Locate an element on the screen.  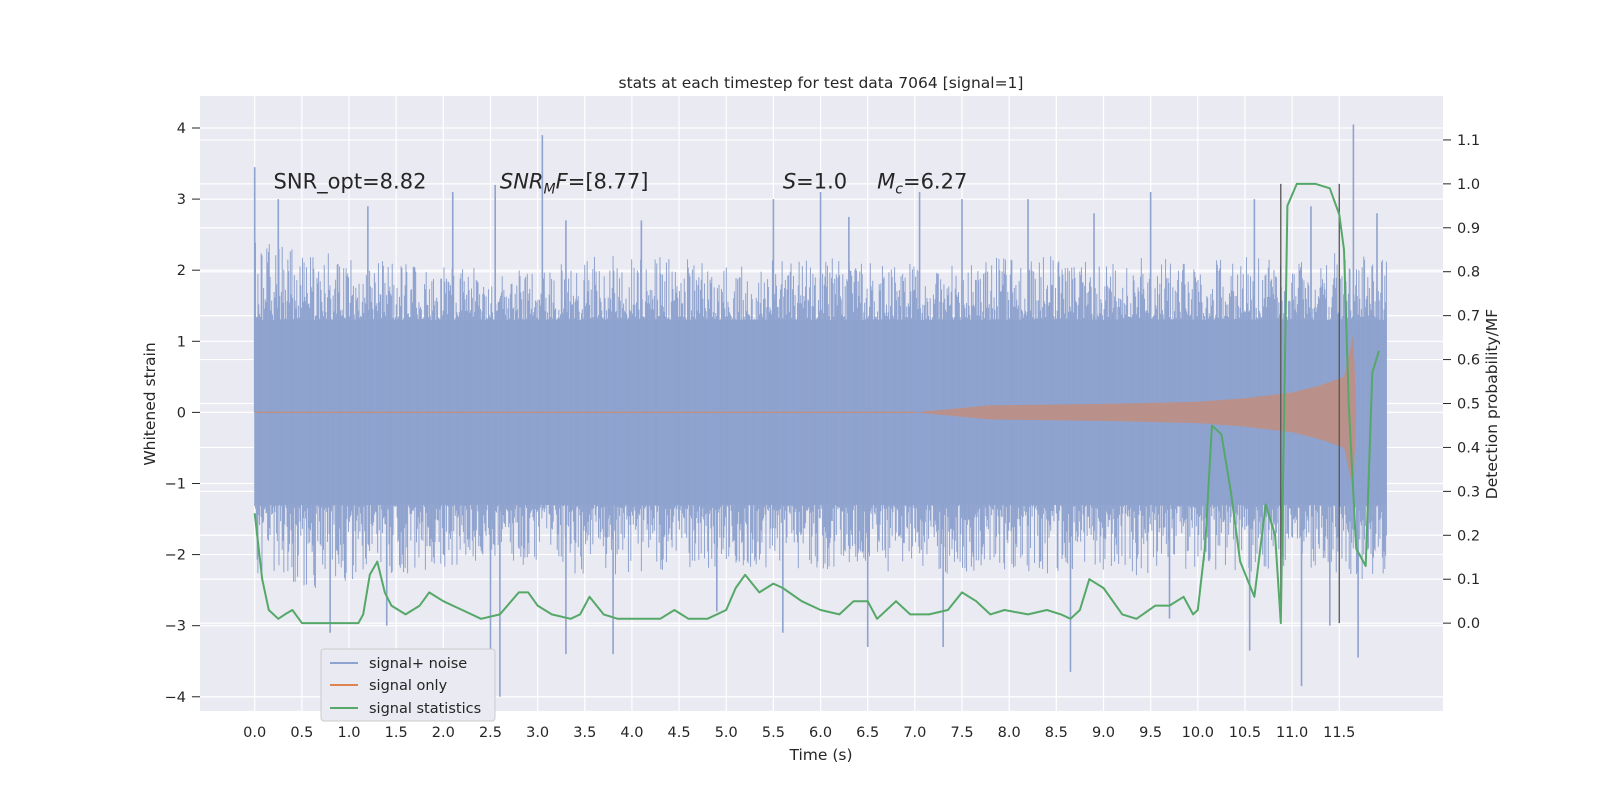
x-tick-label: 7.0 is located at coordinates (914, 733).